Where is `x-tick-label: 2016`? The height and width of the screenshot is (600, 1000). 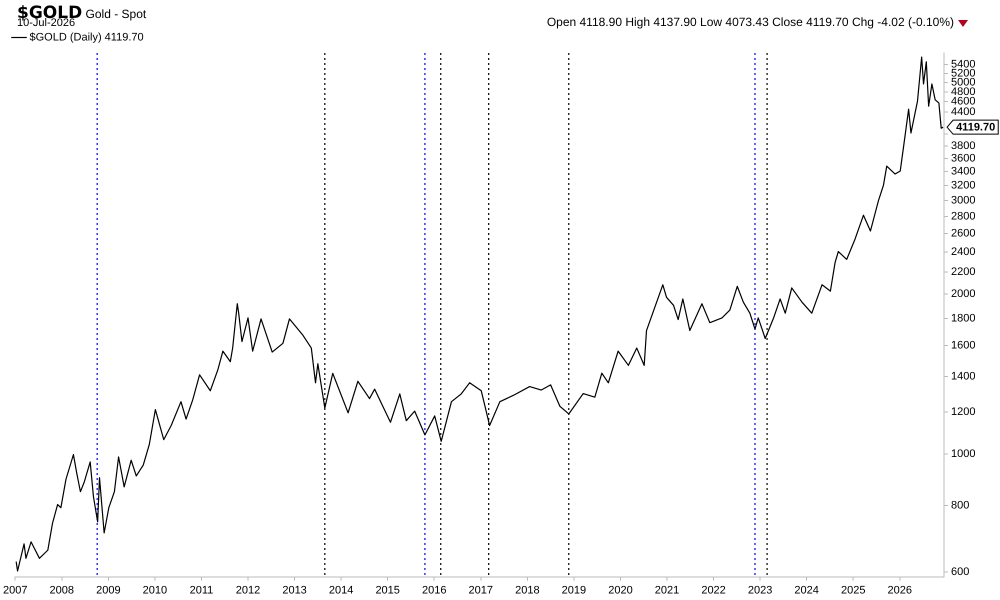 x-tick-label: 2016 is located at coordinates (434, 590).